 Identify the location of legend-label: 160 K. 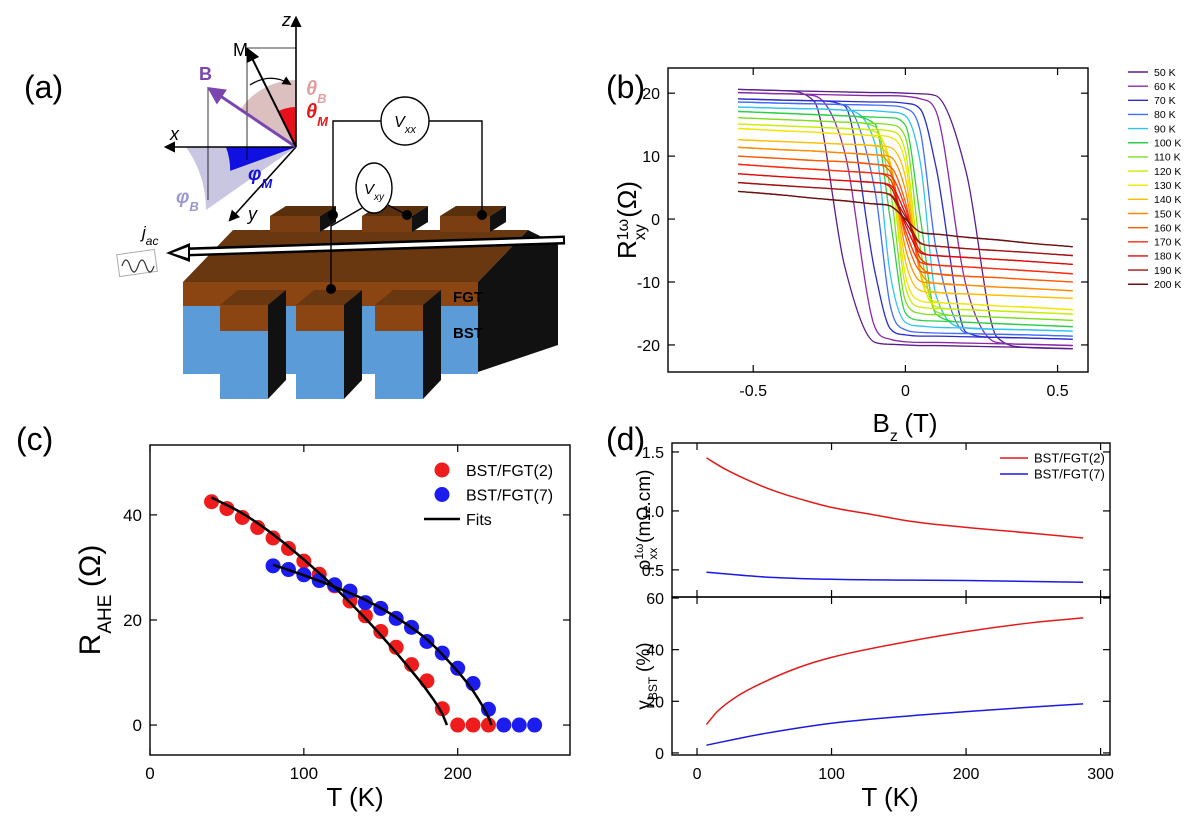
(1167, 228).